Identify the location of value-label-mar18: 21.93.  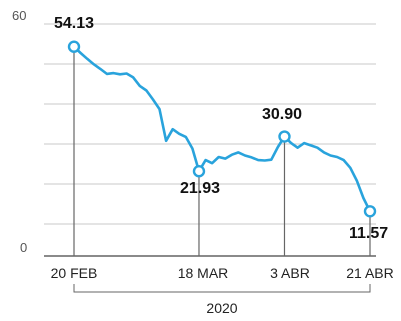
(200, 188).